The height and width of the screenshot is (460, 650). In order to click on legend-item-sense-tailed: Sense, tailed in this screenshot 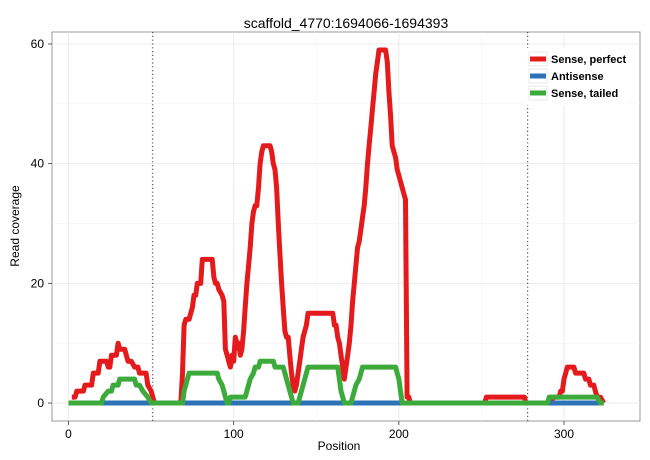, I will do `click(573, 93)`.